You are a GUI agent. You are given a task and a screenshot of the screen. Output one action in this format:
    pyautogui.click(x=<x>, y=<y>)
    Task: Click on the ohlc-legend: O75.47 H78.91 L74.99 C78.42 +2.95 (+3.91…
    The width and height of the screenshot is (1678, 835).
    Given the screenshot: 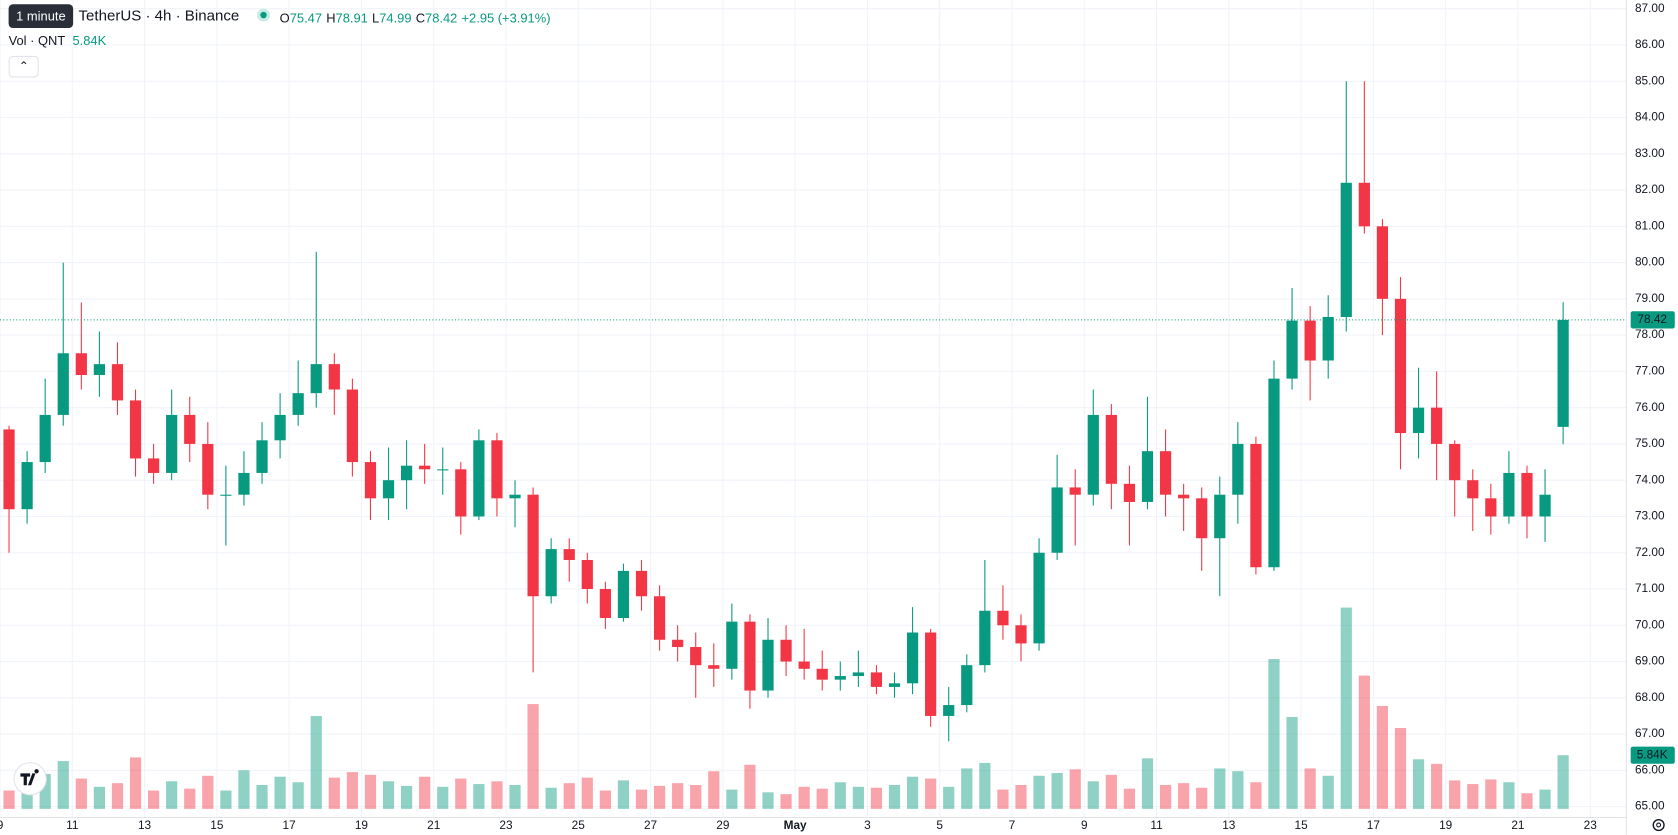 What is the action you would take?
    pyautogui.click(x=415, y=17)
    